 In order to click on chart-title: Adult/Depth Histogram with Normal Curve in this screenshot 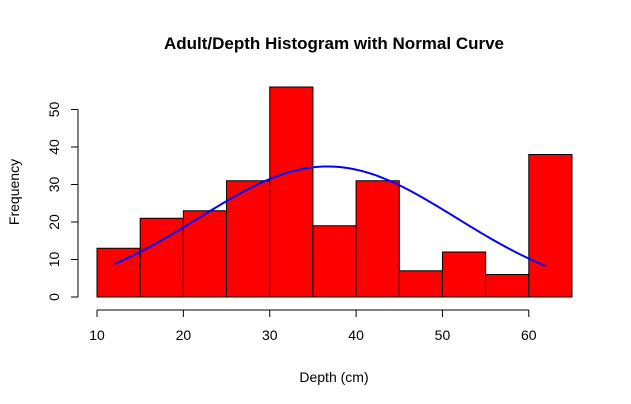, I will do `click(334, 43)`.